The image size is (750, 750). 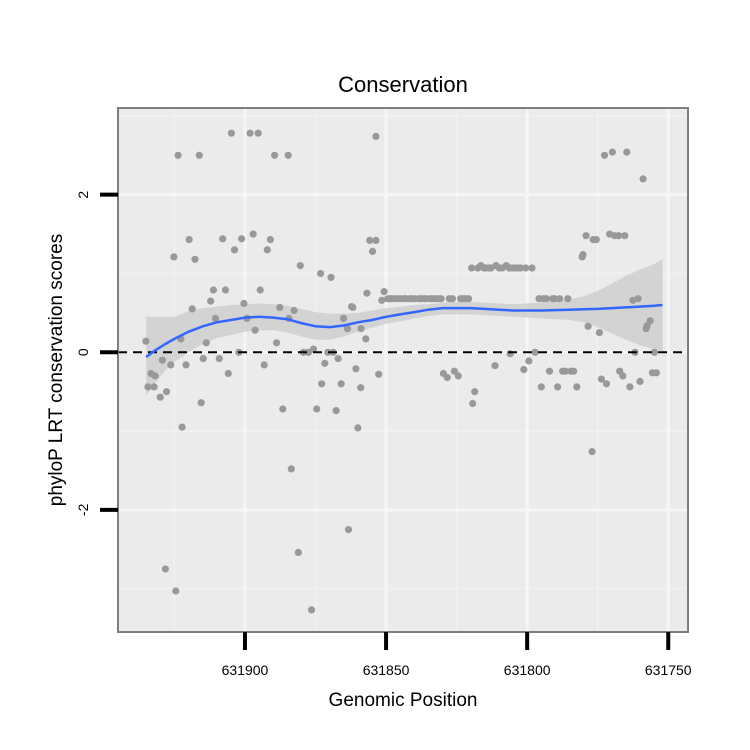 What do you see at coordinates (403, 84) in the screenshot?
I see `chart-title: Conservation` at bounding box center [403, 84].